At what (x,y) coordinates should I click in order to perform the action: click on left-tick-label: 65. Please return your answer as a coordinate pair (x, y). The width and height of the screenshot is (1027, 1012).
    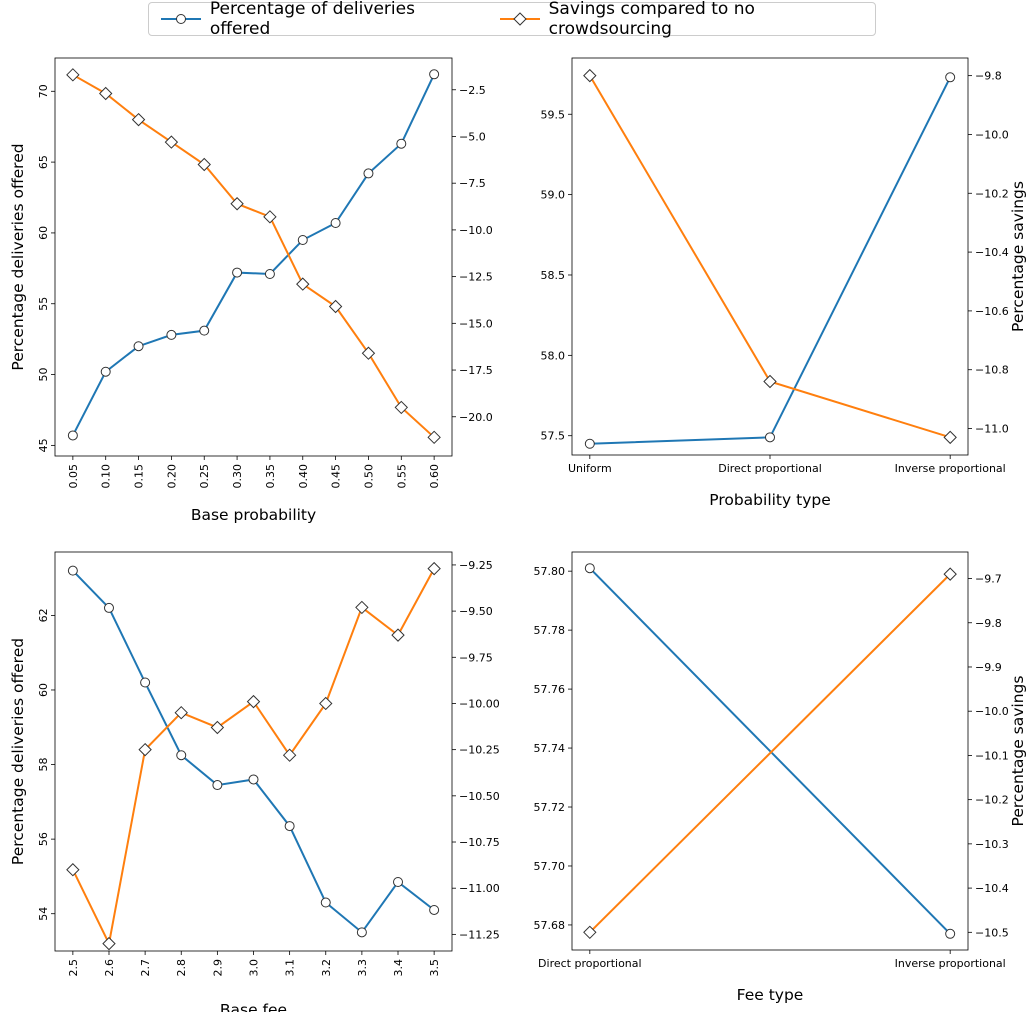
    Looking at the image, I should click on (43, 162).